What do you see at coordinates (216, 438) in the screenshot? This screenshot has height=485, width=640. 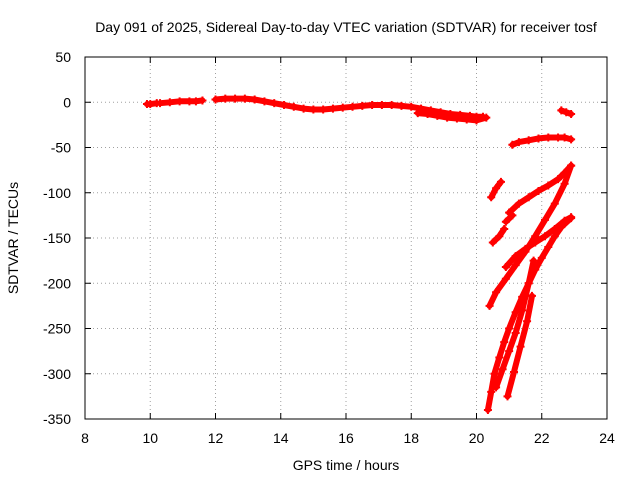 I see `x-tick-label: 12` at bounding box center [216, 438].